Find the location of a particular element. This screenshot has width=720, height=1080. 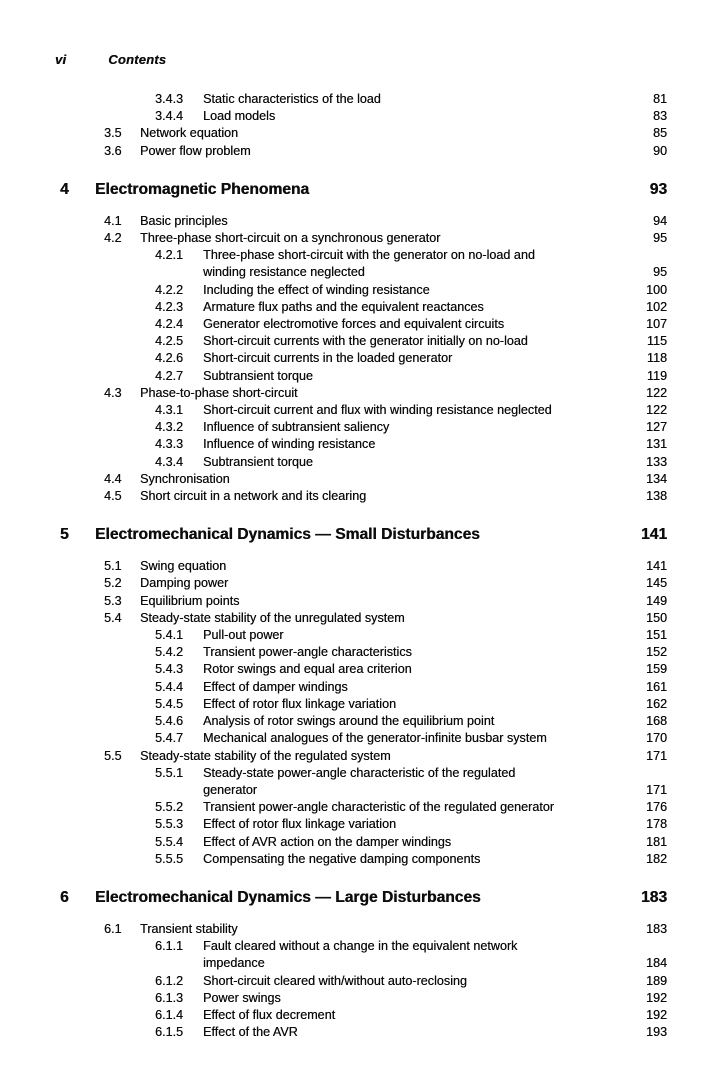

entry-title-line: Effect of the AVR is located at coordinates (250, 1032).